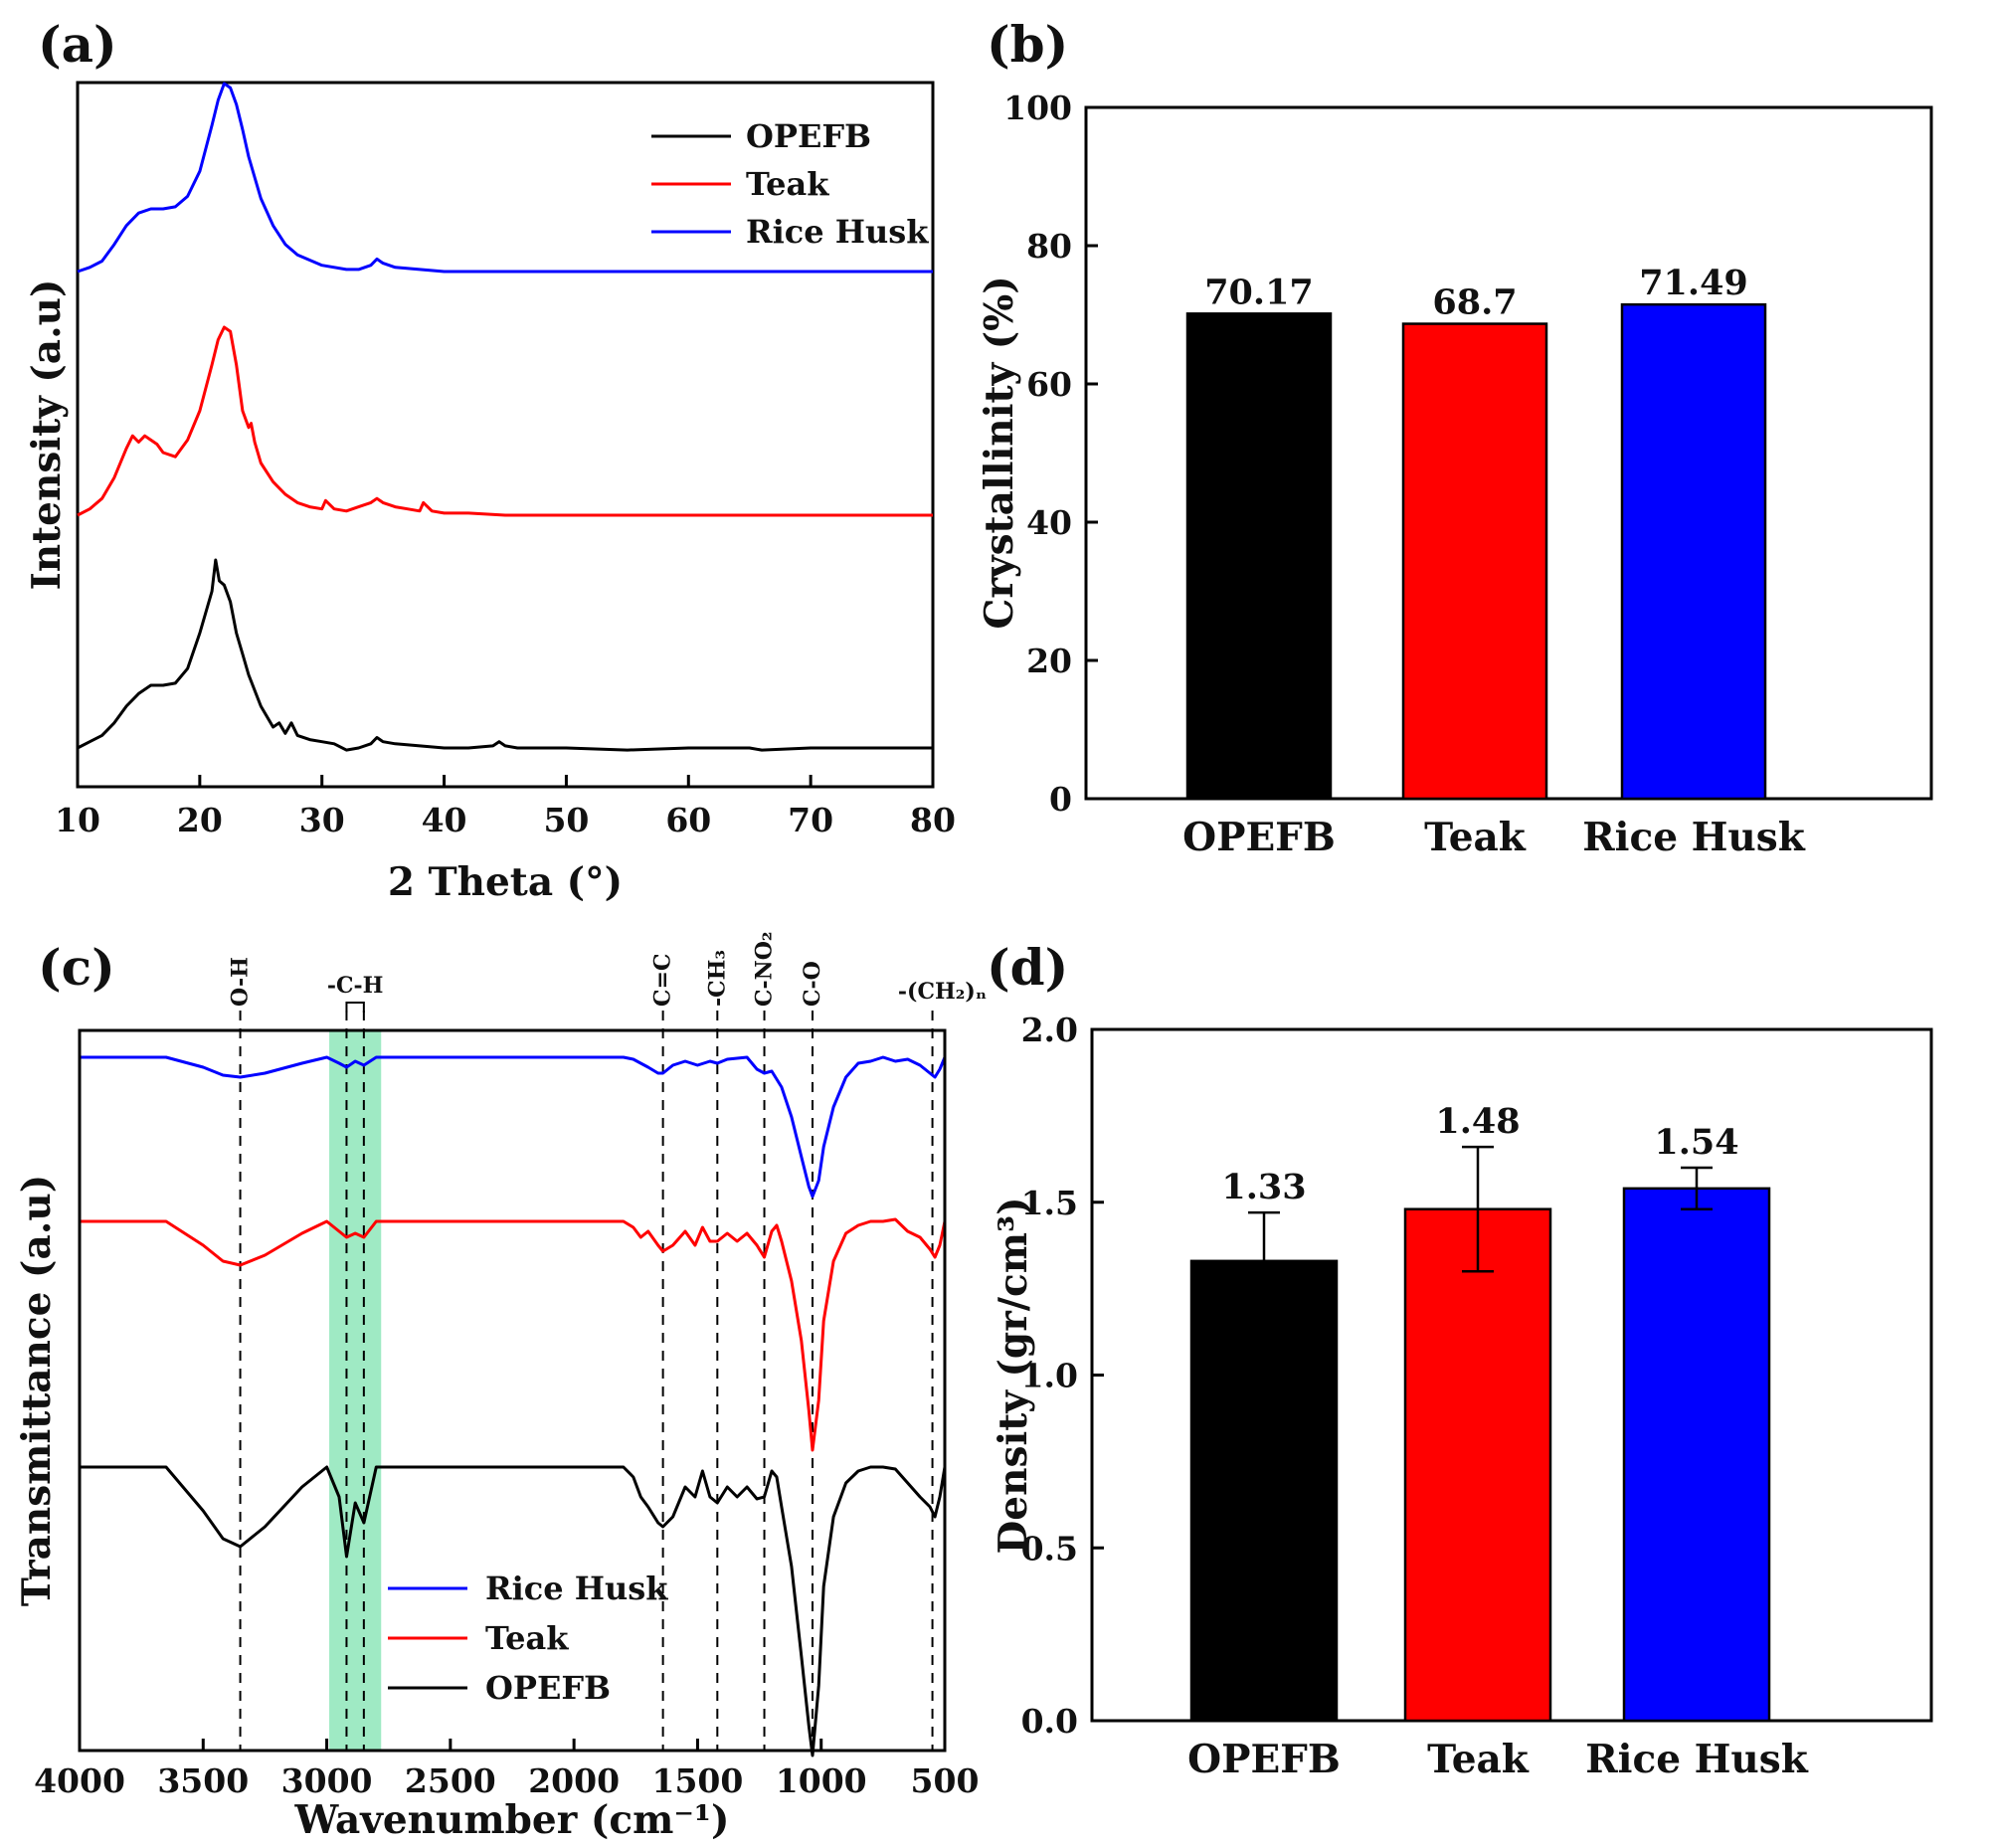 Image resolution: width=1991 pixels, height=1848 pixels. What do you see at coordinates (1060, 799) in the screenshot?
I see `panel-b-y-tick-label: 0` at bounding box center [1060, 799].